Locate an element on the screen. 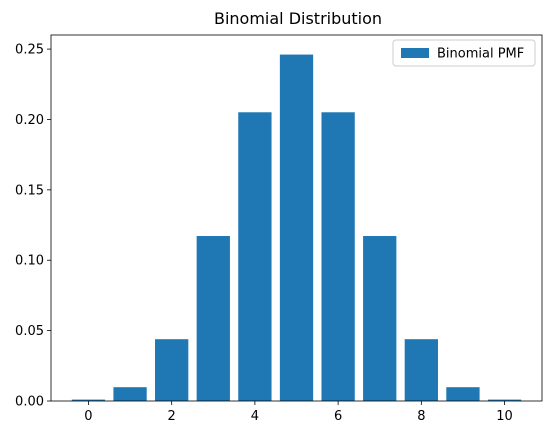  y-tick-label: 0.05 is located at coordinates (29, 331).